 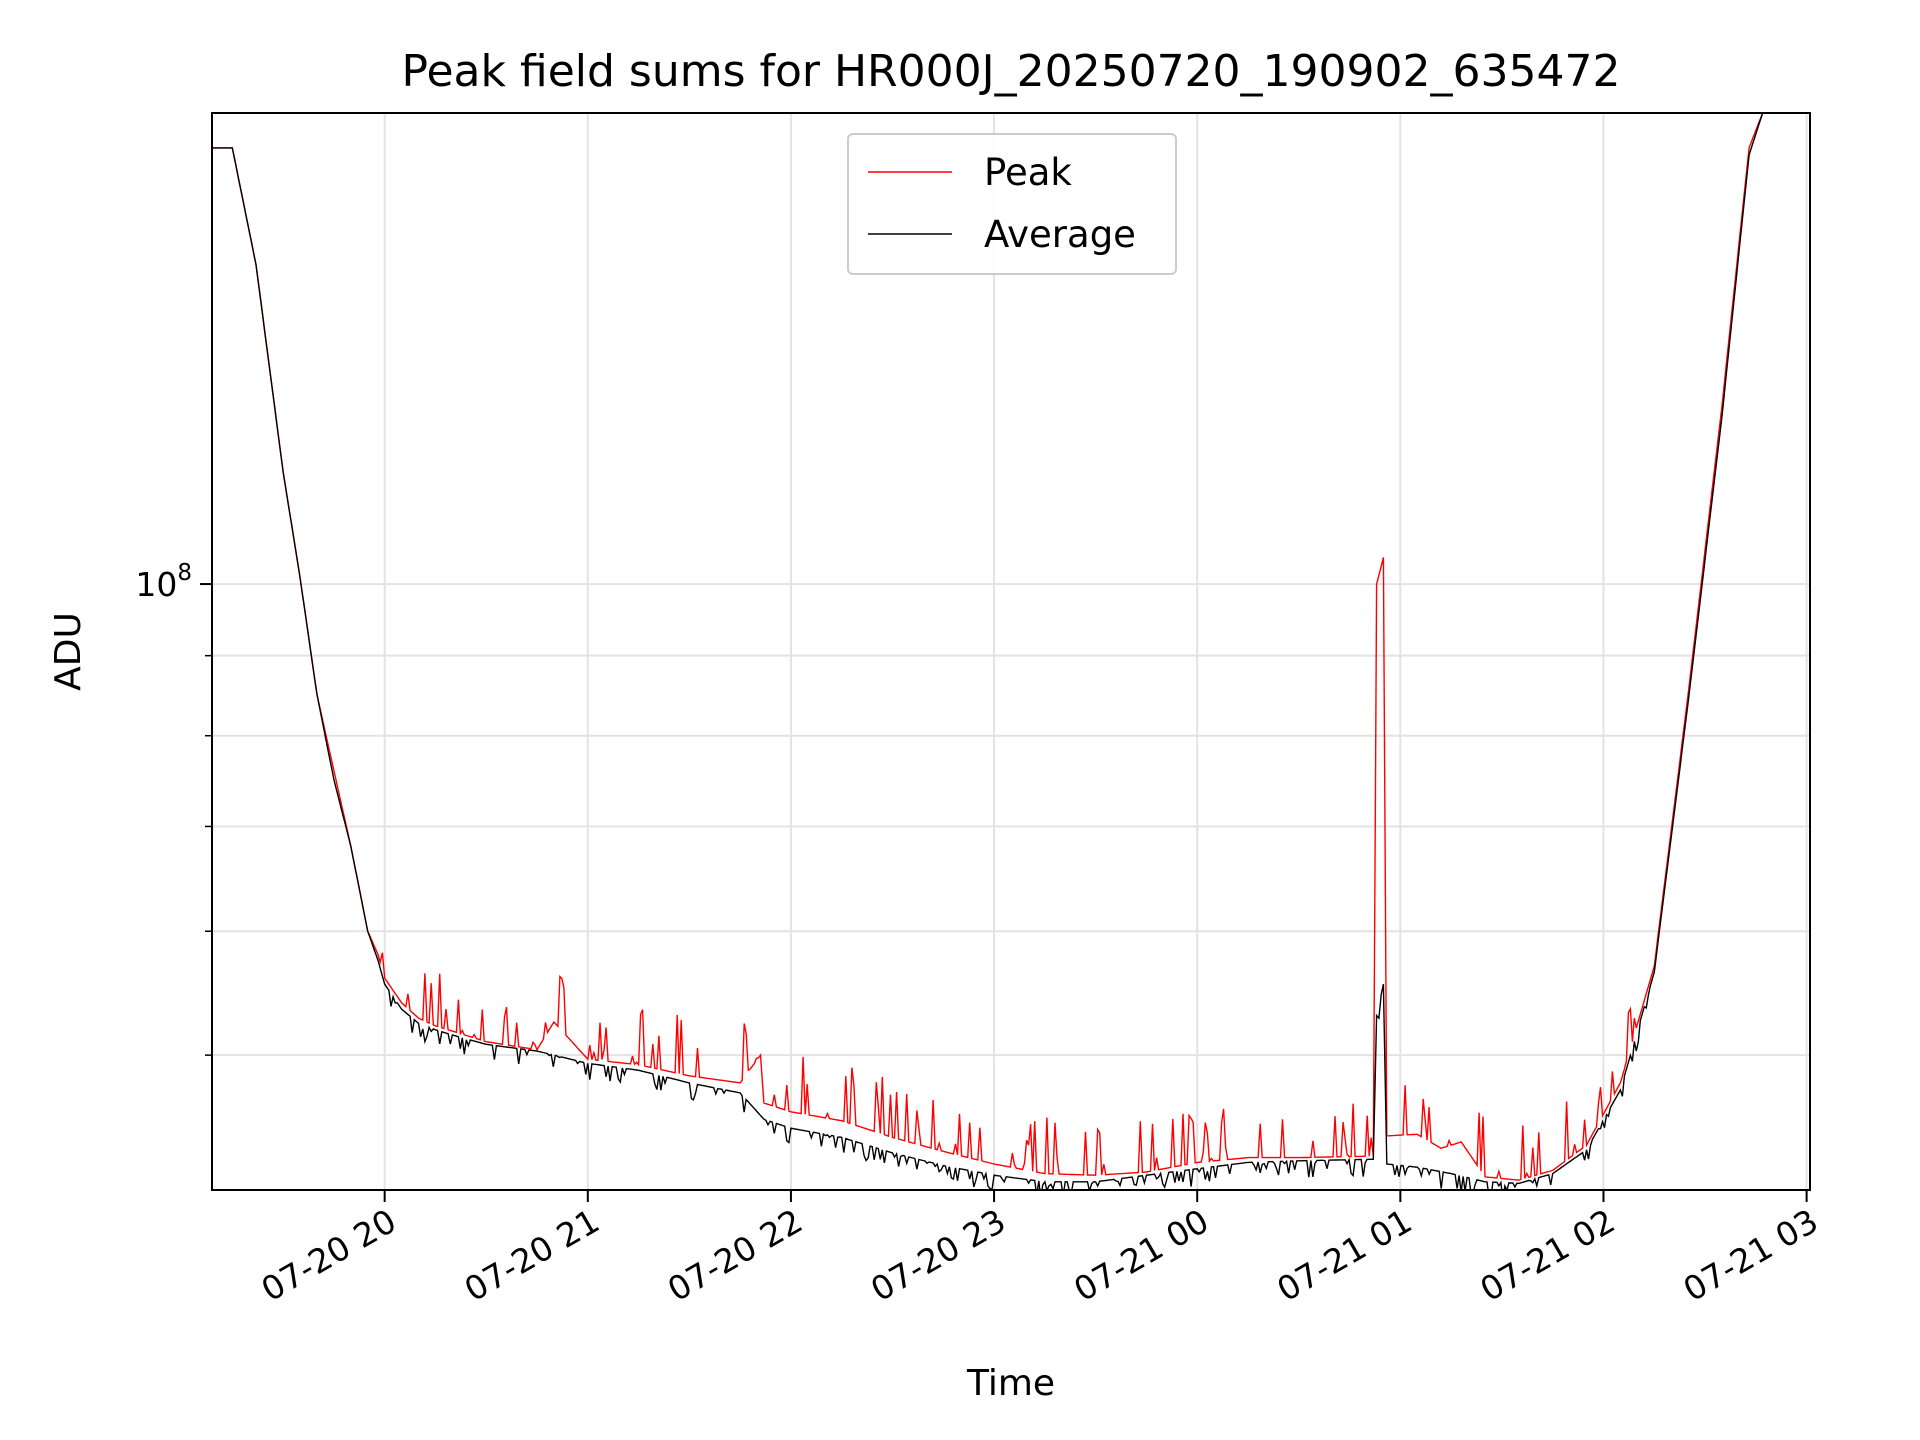 I want to click on y-axis-label: ADU, so click(x=68, y=651).